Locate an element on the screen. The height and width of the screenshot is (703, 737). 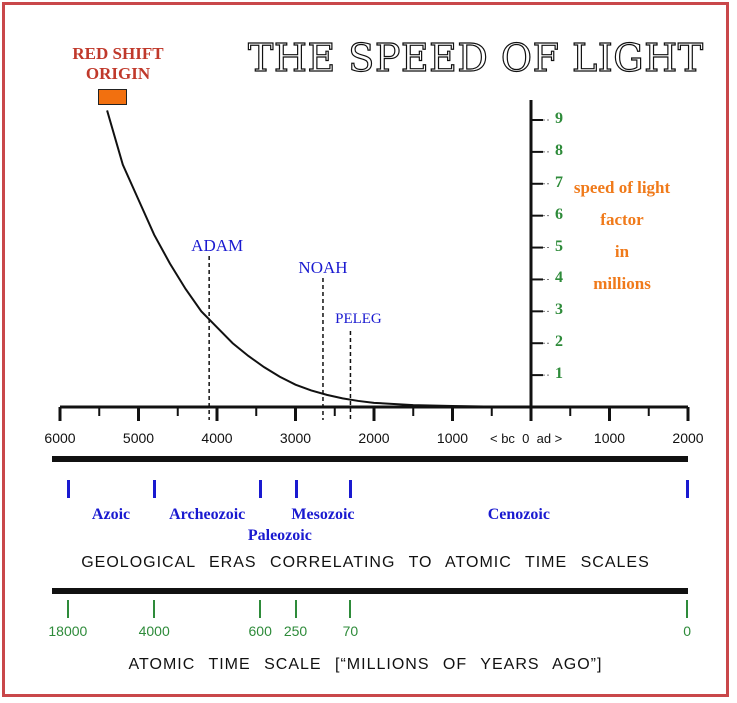
y-tick-label: 6 is located at coordinates (559, 214).